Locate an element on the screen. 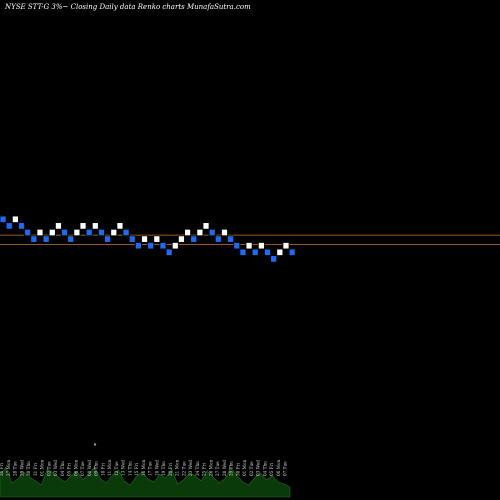 This screenshot has height=500, width=500. date-label: 23 Wed is located at coordinates (190, 468).